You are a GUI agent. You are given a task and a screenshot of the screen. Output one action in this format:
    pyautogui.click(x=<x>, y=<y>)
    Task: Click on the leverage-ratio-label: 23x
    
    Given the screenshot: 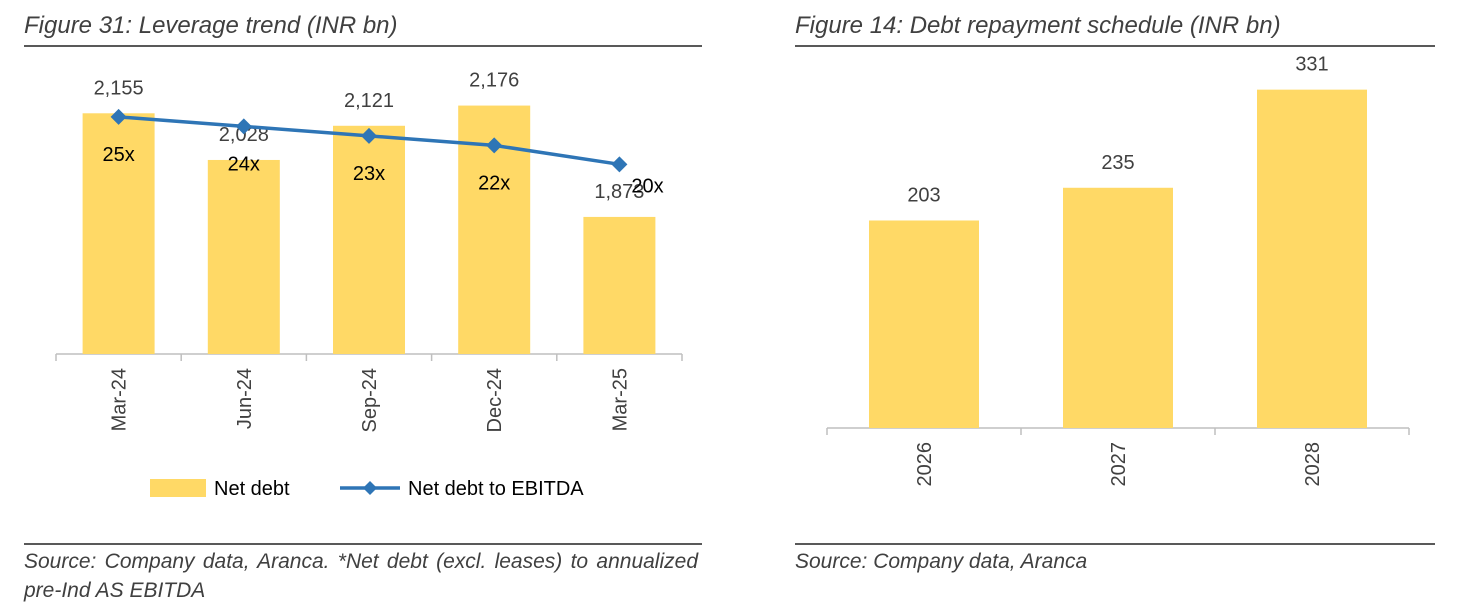 What is the action you would take?
    pyautogui.click(x=369, y=174)
    